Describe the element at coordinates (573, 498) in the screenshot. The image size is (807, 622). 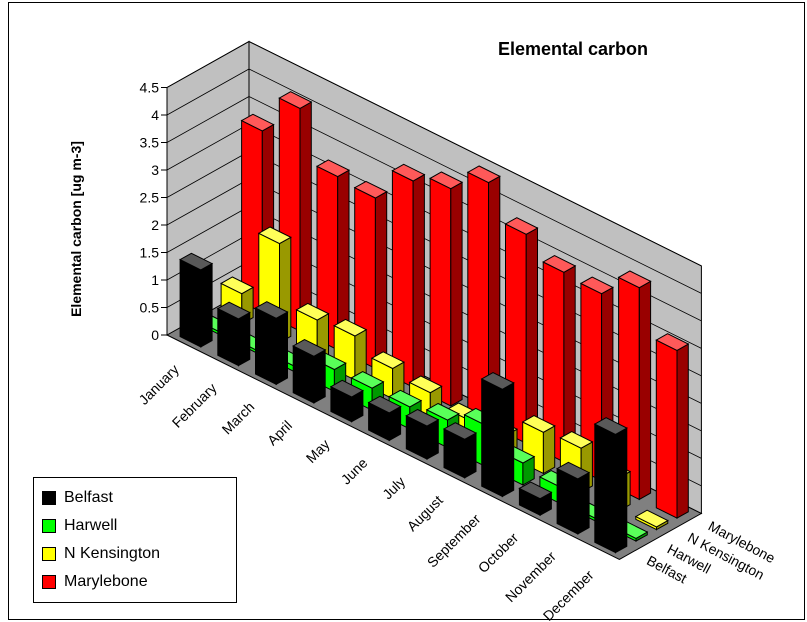
I see `bar-belfast-november` at that location.